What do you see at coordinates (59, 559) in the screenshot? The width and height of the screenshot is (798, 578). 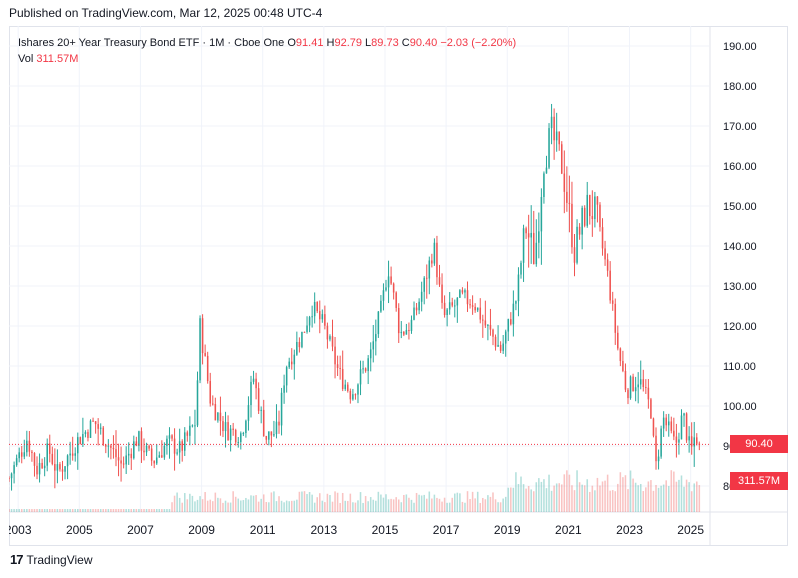 I see `footer-brand-name: TradingView` at bounding box center [59, 559].